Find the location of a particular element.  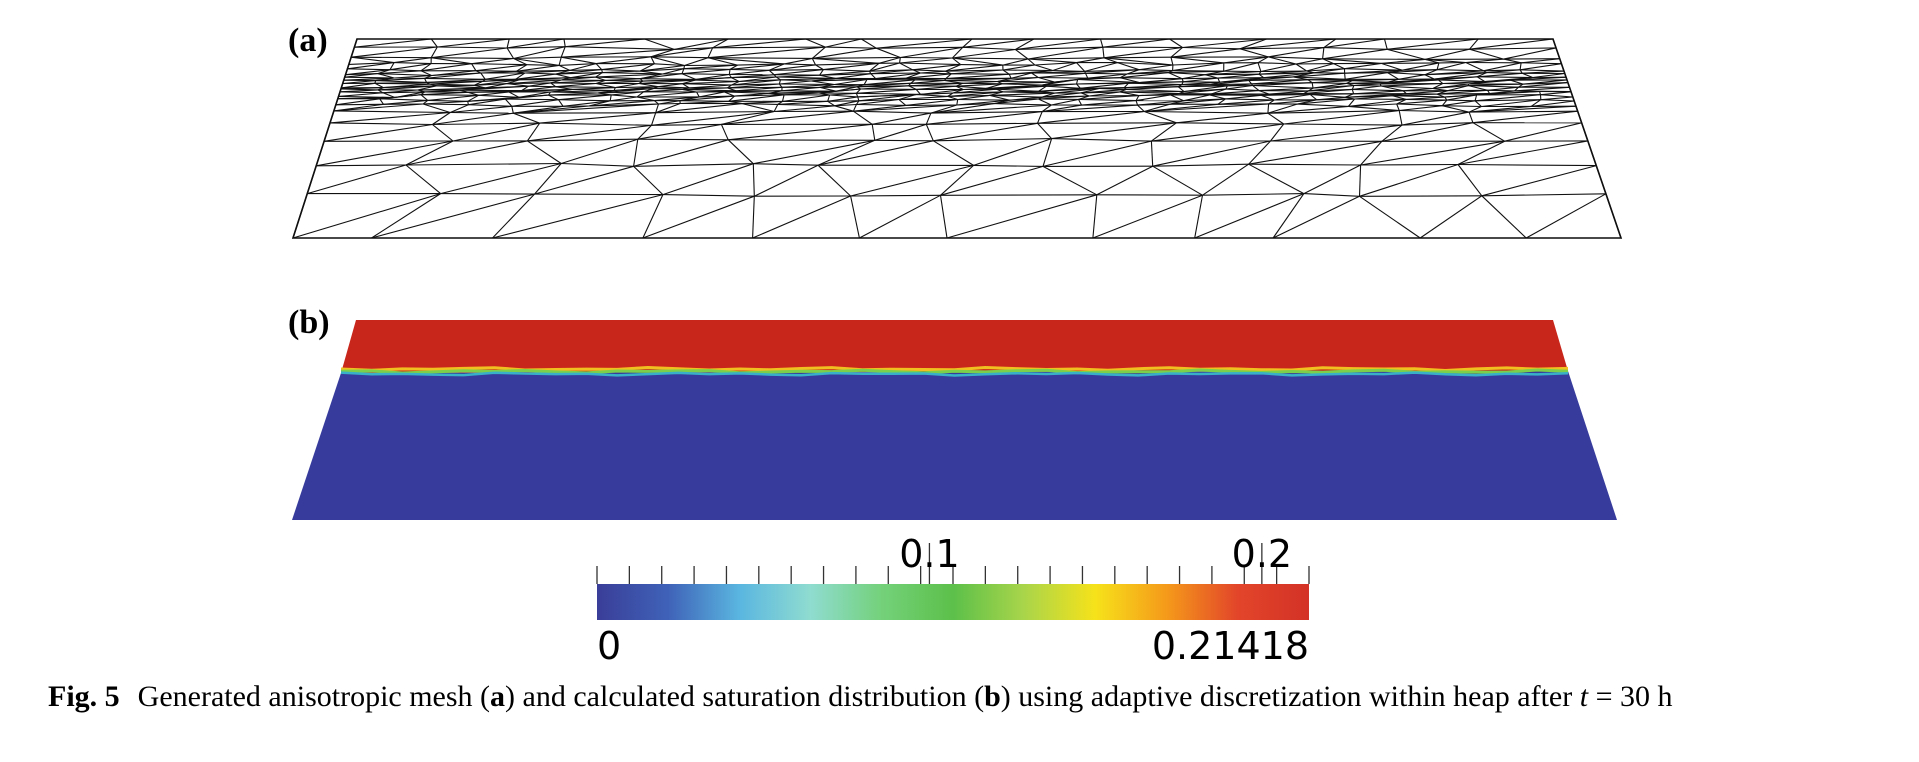

caption-var-t: t is located at coordinates (1584, 696).